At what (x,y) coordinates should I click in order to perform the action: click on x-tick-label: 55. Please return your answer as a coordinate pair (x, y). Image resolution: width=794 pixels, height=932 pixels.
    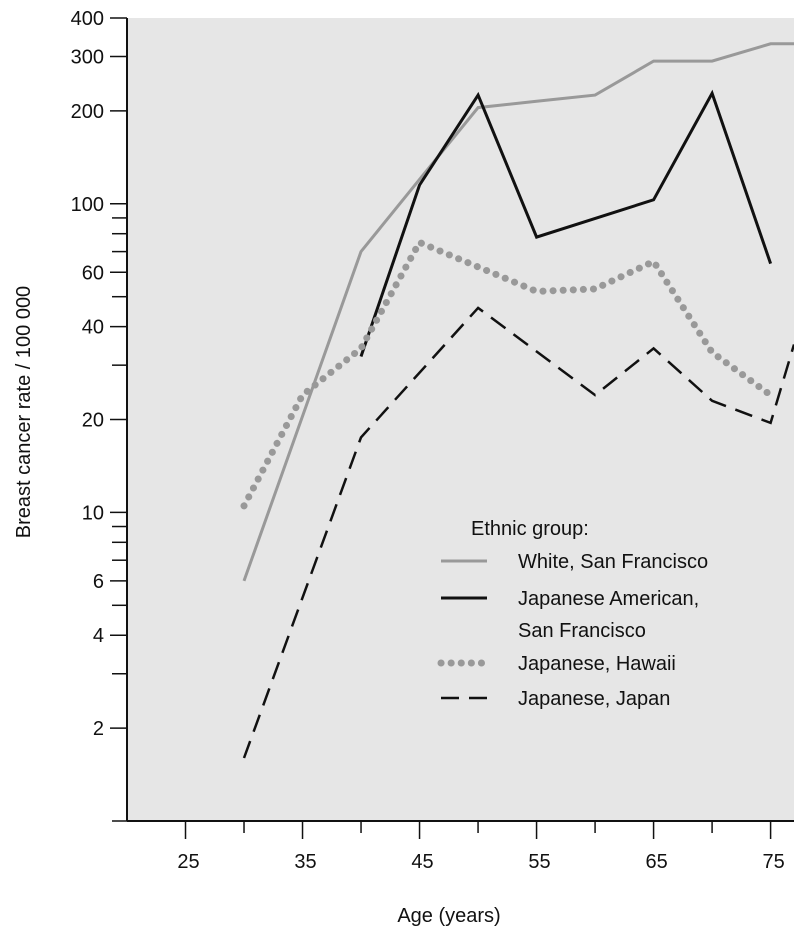
    Looking at the image, I should click on (539, 862).